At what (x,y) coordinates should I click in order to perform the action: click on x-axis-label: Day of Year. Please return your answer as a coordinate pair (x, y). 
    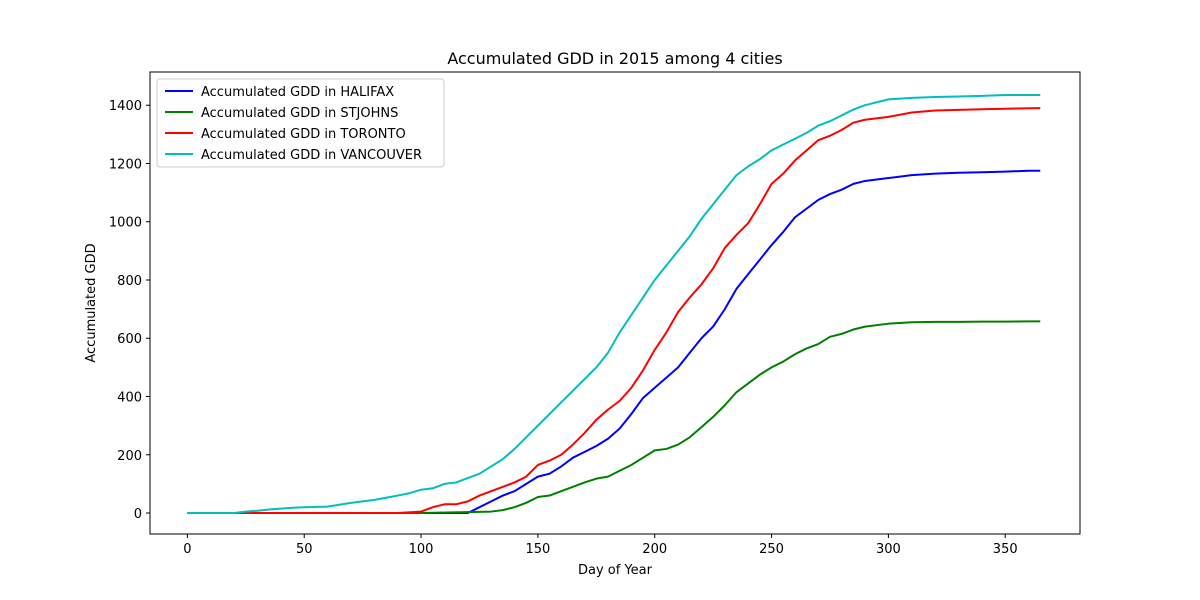
    Looking at the image, I should click on (615, 570).